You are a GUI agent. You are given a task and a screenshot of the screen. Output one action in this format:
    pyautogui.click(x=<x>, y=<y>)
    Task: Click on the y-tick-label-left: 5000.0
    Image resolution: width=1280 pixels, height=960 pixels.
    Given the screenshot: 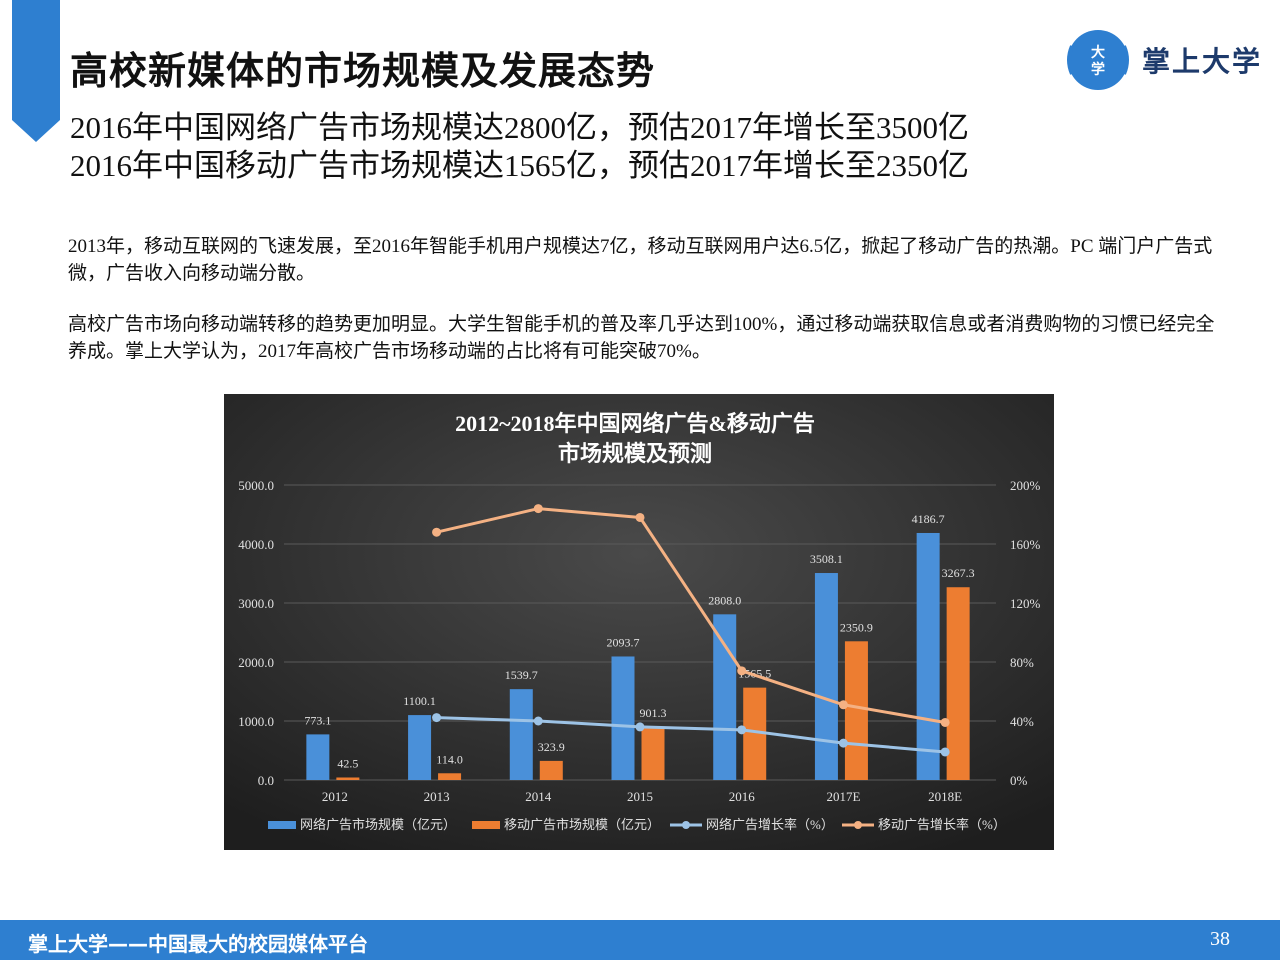 What is the action you would take?
    pyautogui.click(x=256, y=485)
    